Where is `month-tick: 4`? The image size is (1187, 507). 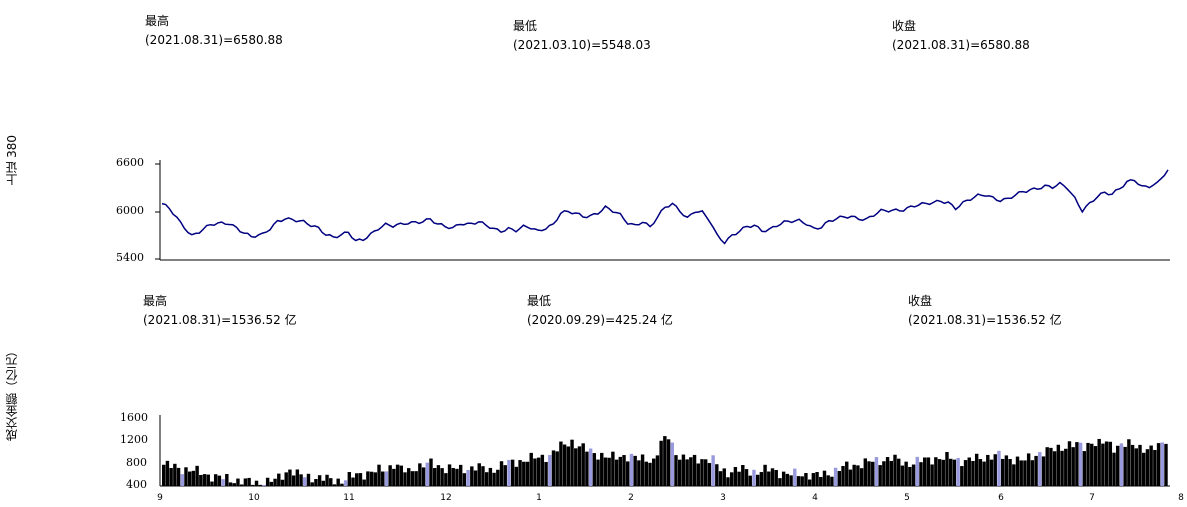
month-tick: 4 is located at coordinates (815, 498).